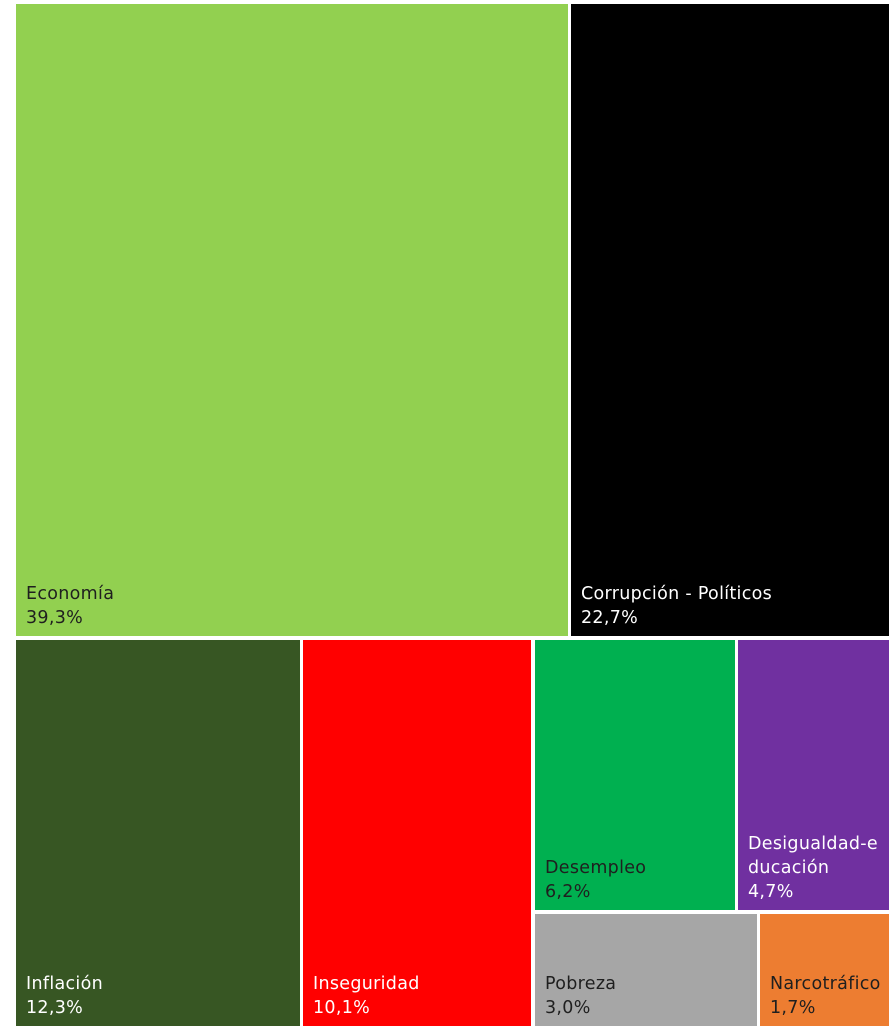 The height and width of the screenshot is (1026, 895). I want to click on tile-text: Desigualdad-educación 4,7%, so click(815, 868).